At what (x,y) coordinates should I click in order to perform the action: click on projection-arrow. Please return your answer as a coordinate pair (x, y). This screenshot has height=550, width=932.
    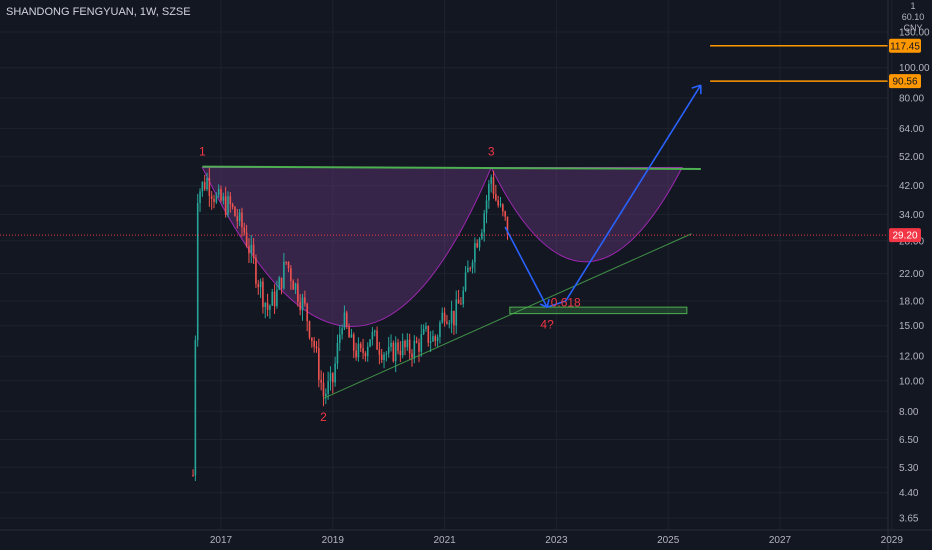
    Looking at the image, I should click on (603, 196).